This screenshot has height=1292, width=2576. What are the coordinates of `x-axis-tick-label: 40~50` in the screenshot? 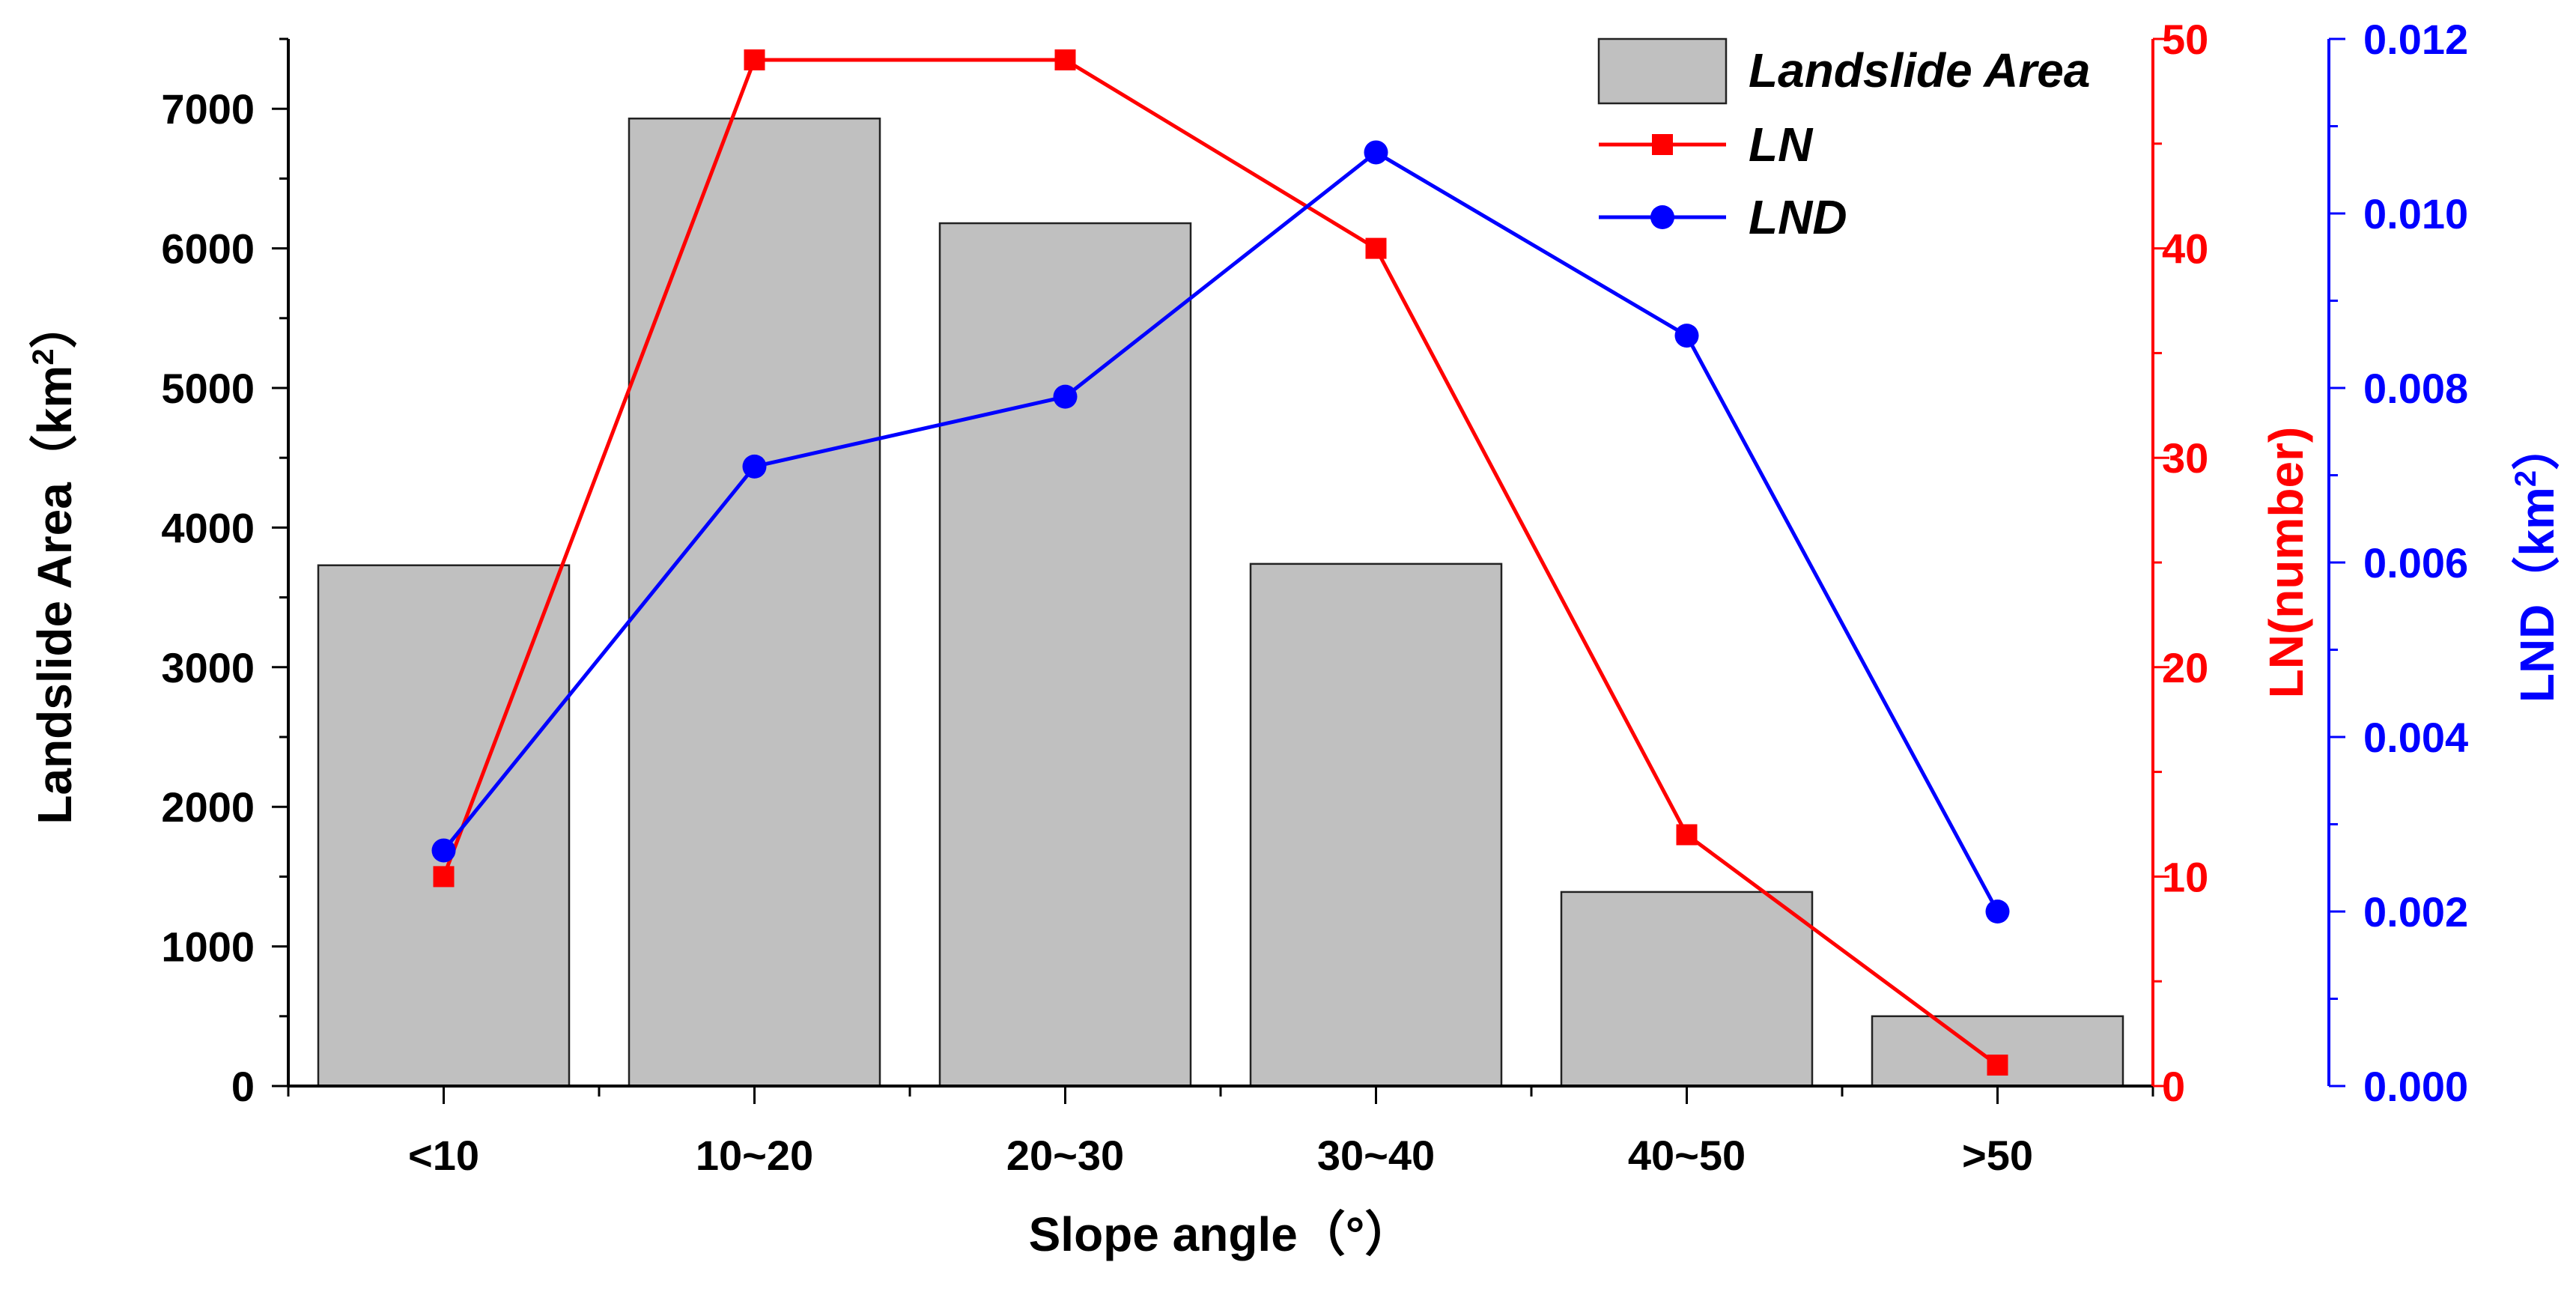 It's located at (1687, 1155).